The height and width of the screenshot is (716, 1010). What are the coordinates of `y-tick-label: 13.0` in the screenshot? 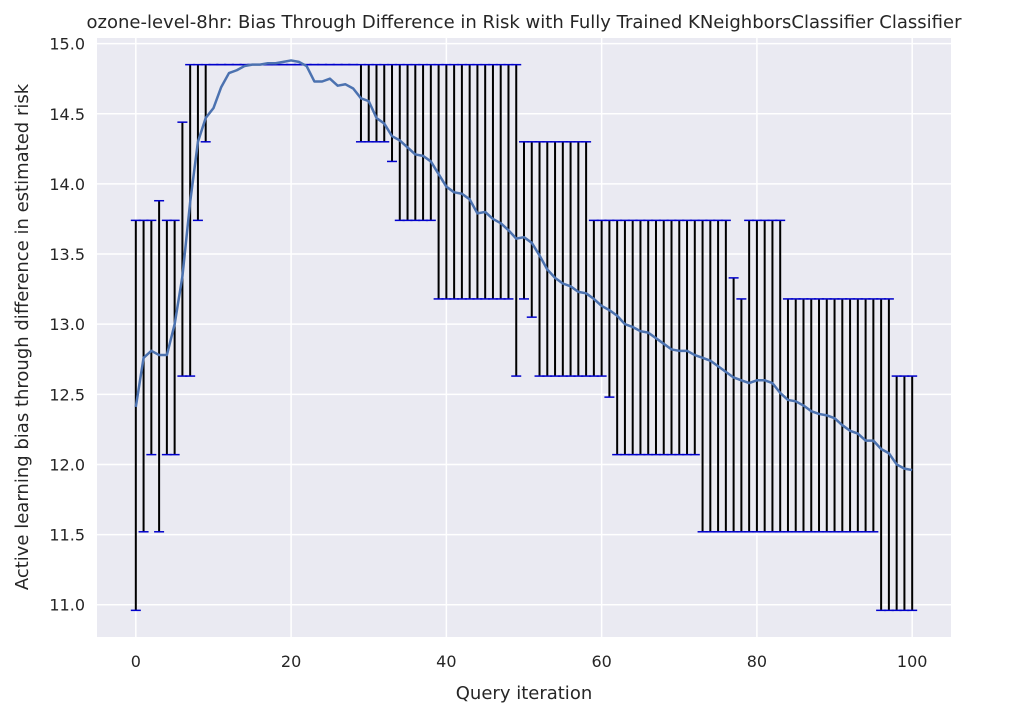 It's located at (67, 324).